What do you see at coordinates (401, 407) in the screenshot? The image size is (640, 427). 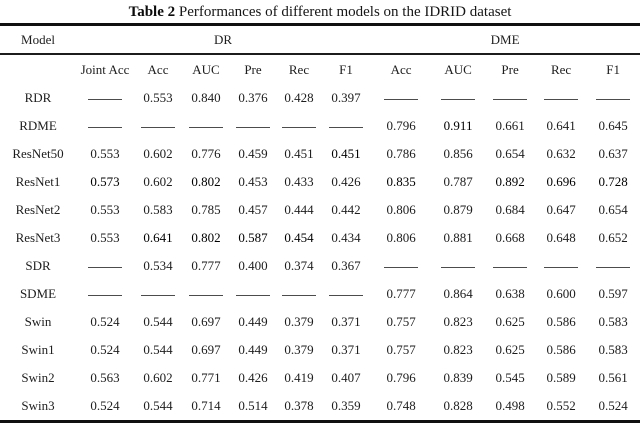 I see `value-cell: 0.748` at bounding box center [401, 407].